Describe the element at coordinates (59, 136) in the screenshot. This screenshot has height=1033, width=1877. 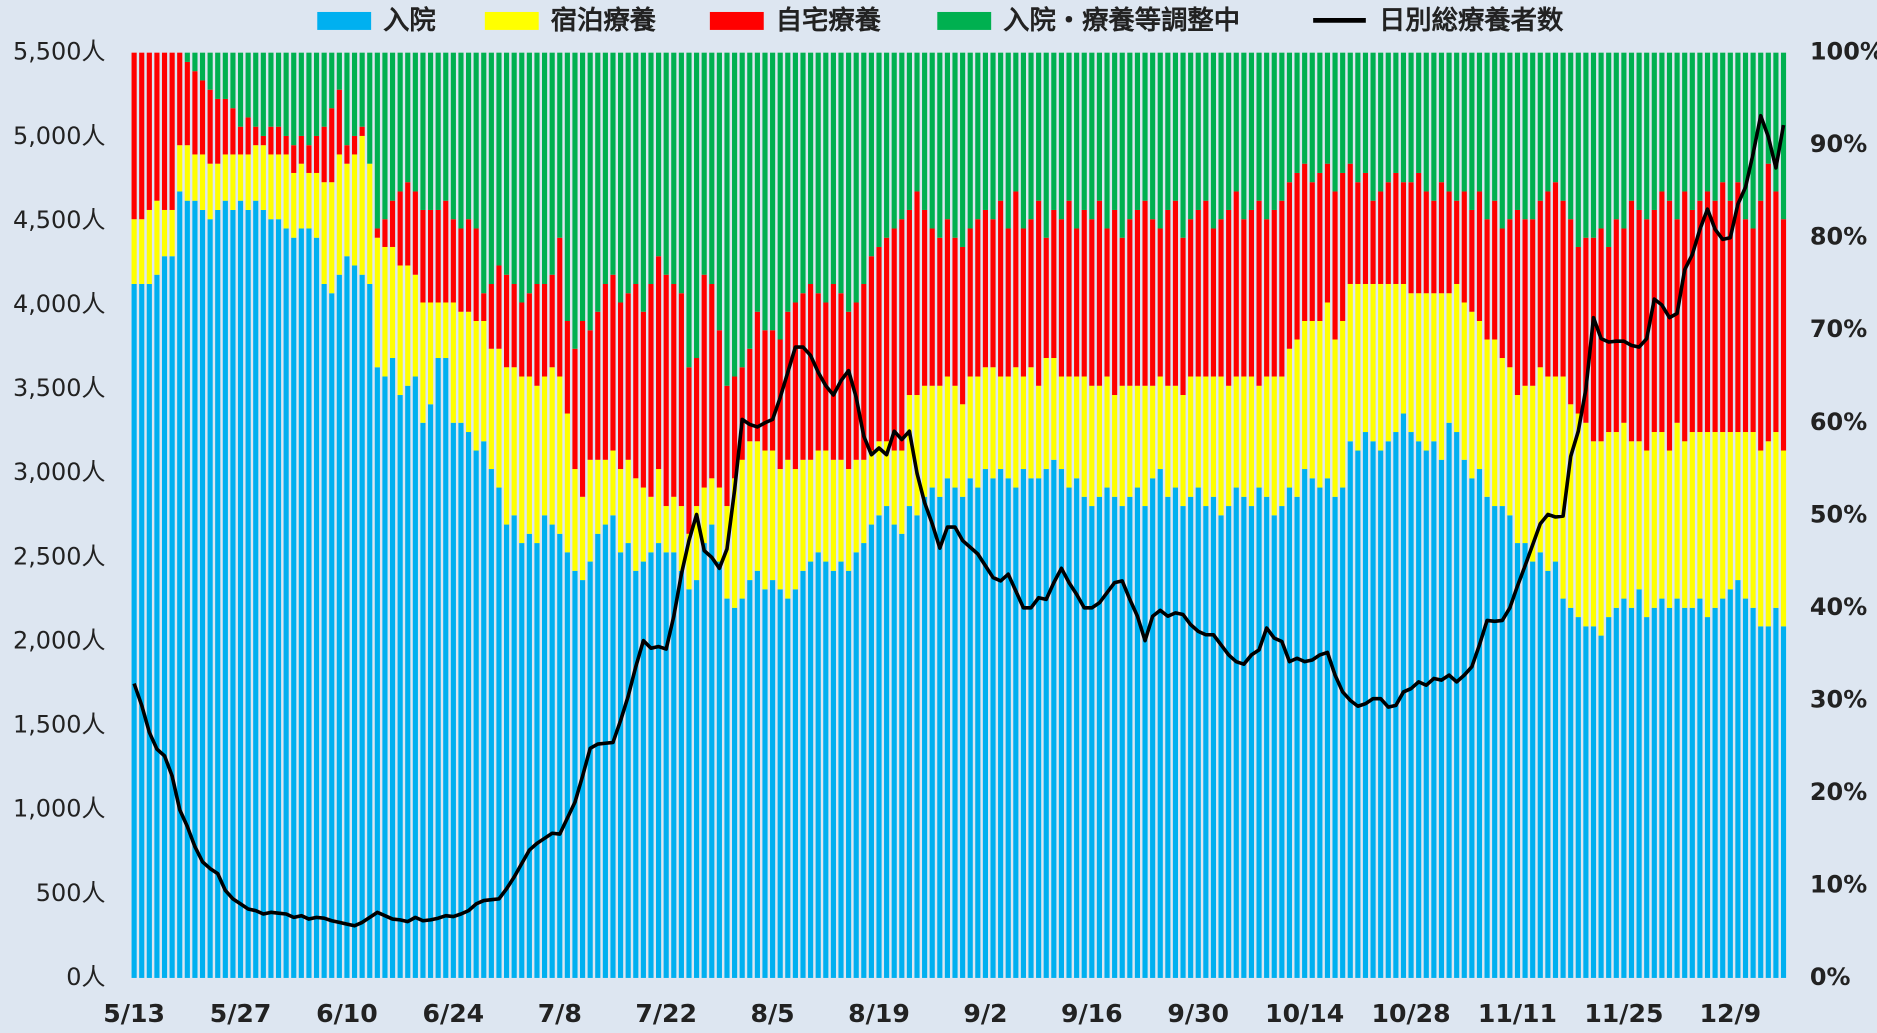
I see `y-tick-label: 5,000人` at that location.